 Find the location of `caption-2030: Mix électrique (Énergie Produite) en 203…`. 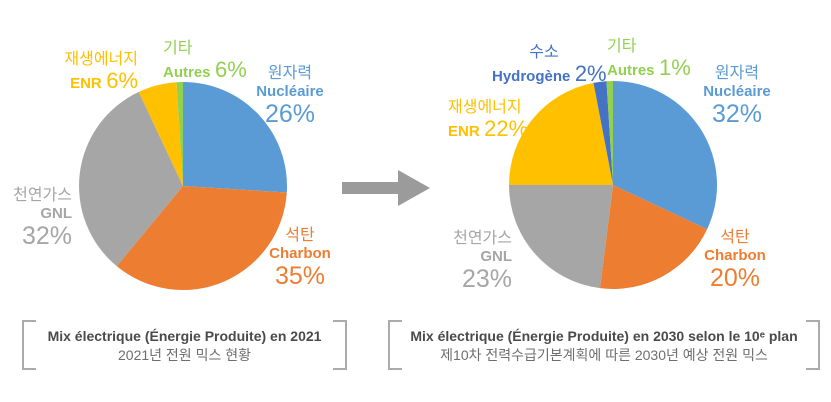

caption-2030: Mix électrique (Énergie Produite) en 203… is located at coordinates (604, 345).